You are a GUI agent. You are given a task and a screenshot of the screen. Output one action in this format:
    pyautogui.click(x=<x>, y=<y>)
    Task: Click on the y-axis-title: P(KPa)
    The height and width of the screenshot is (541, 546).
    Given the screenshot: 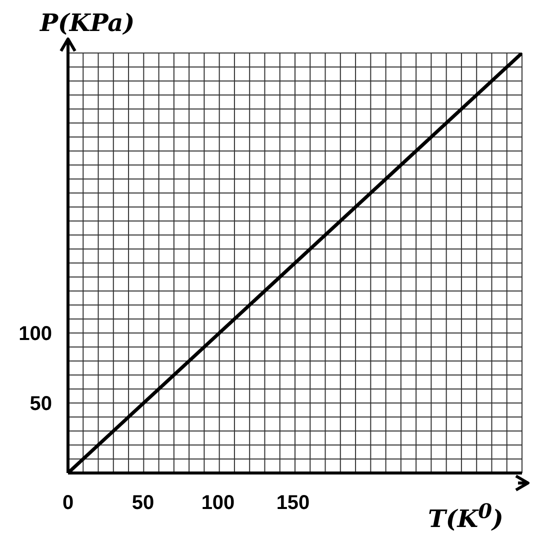 What is the action you would take?
    pyautogui.click(x=87, y=23)
    